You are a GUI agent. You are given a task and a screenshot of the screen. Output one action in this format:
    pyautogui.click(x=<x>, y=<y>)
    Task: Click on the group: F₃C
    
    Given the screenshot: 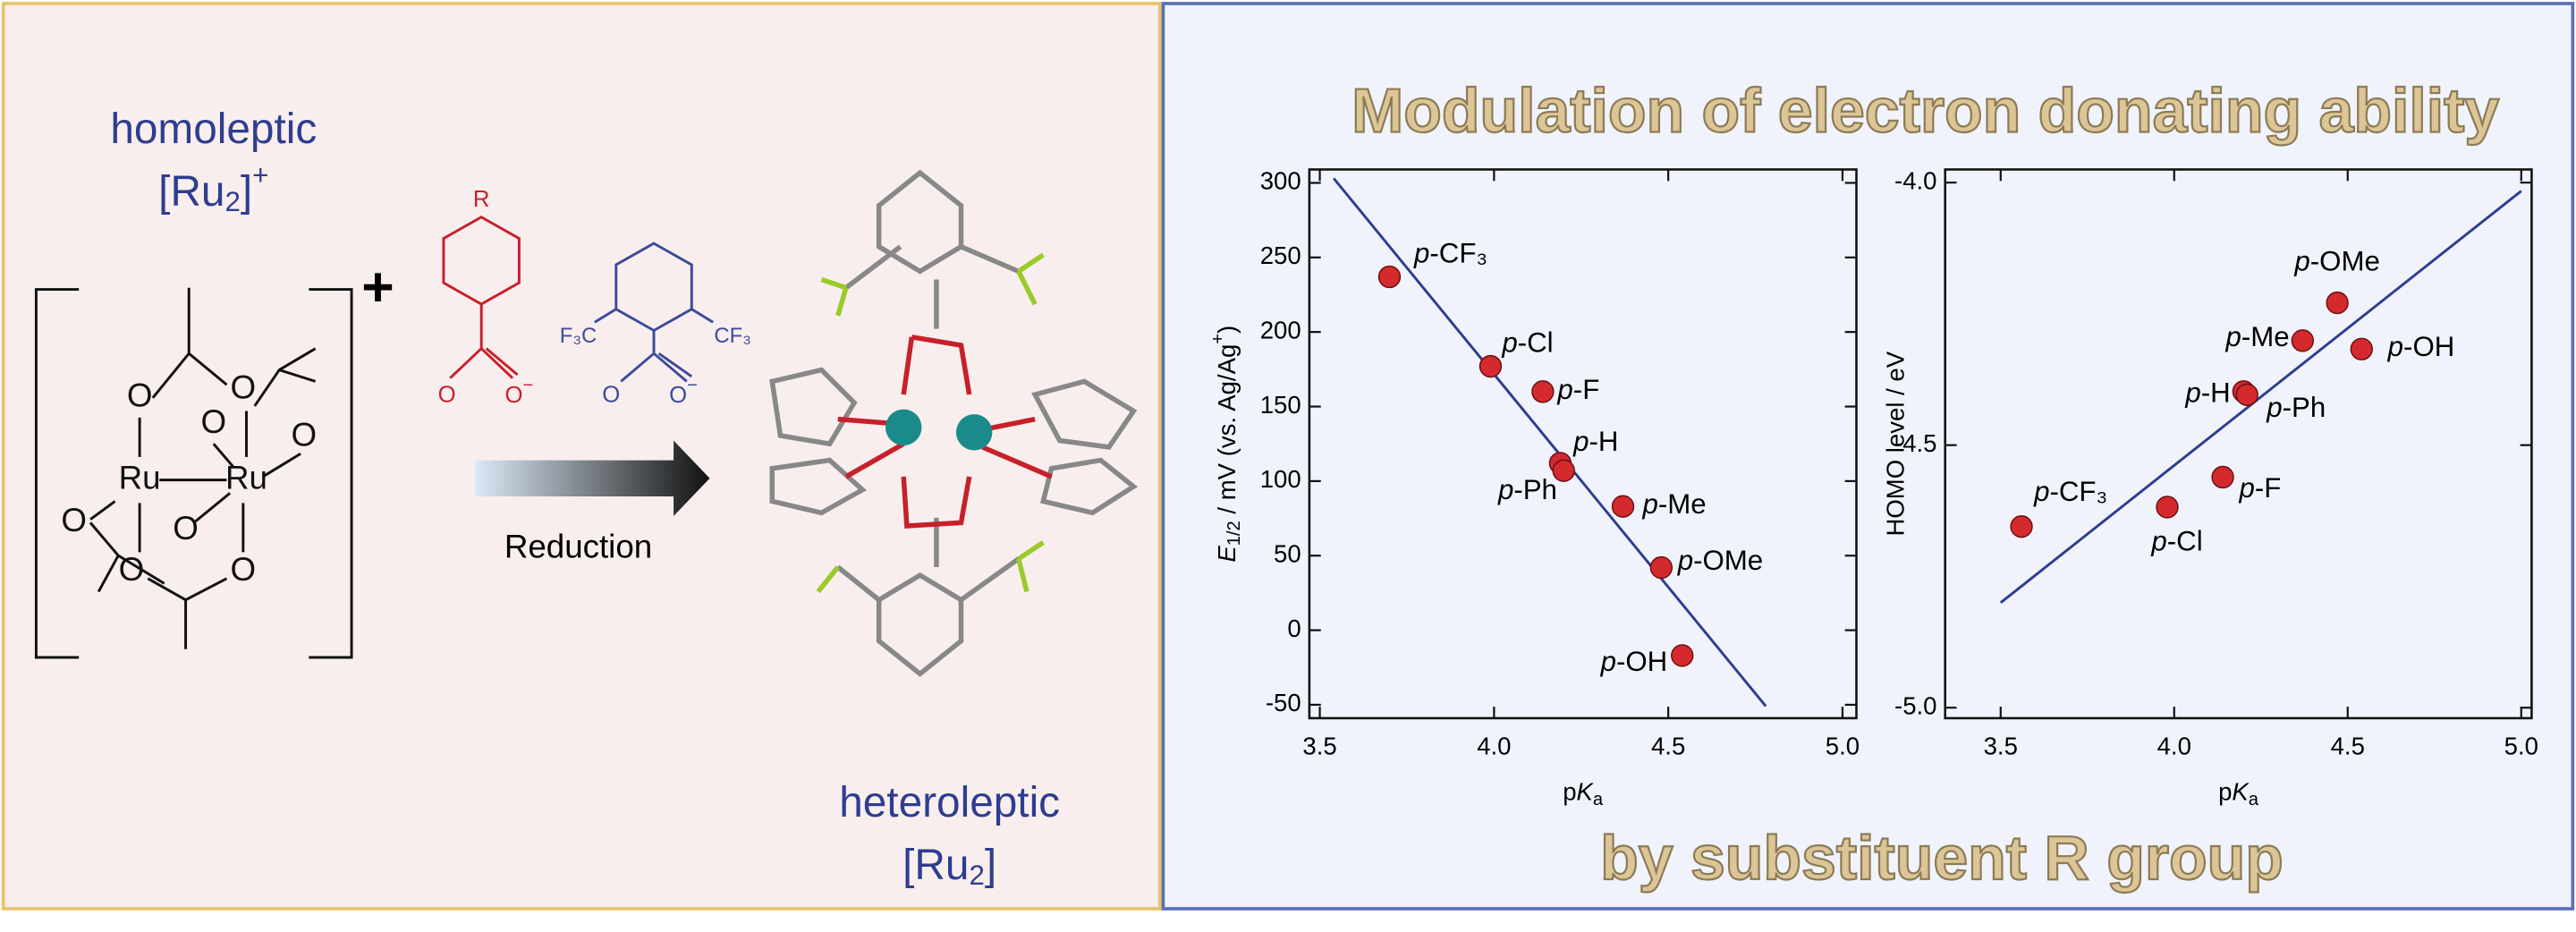 What is the action you would take?
    pyautogui.click(x=578, y=336)
    